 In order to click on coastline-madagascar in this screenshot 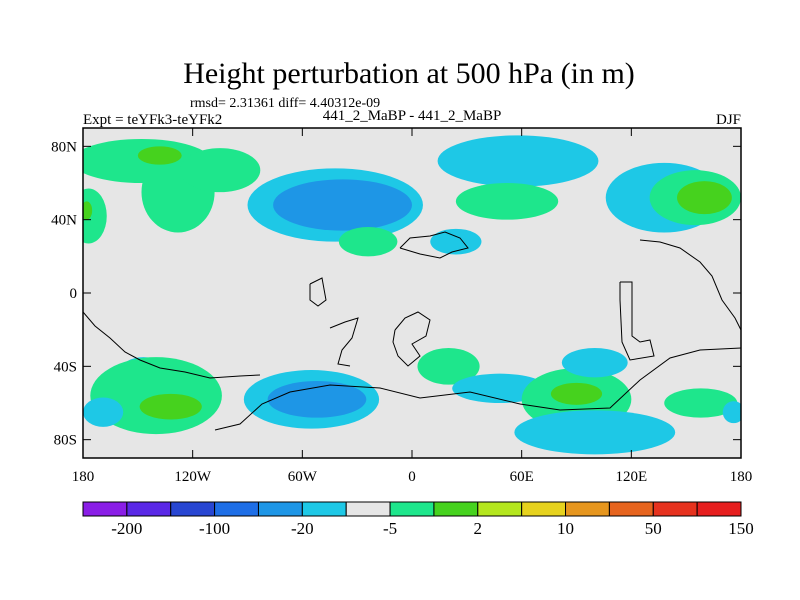, I will do `click(344, 342)`.